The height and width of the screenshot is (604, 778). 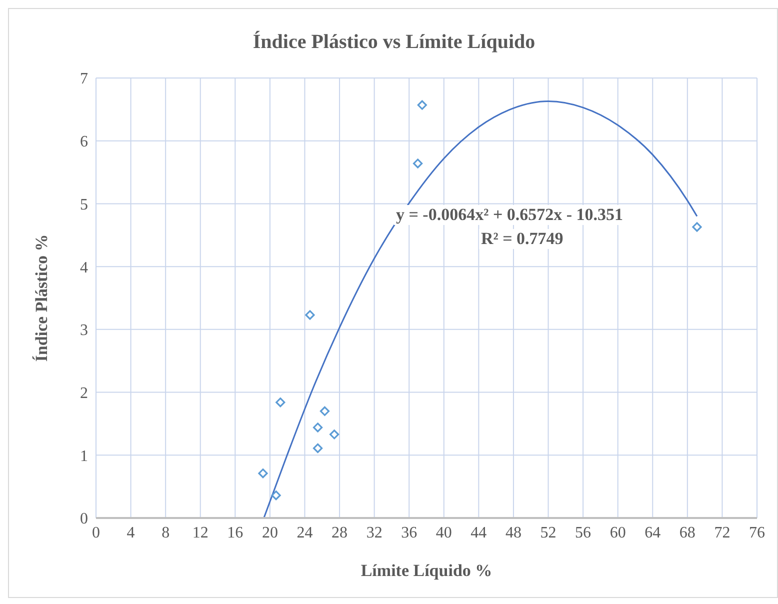 I want to click on y-tick-label: 6, so click(x=84, y=142).